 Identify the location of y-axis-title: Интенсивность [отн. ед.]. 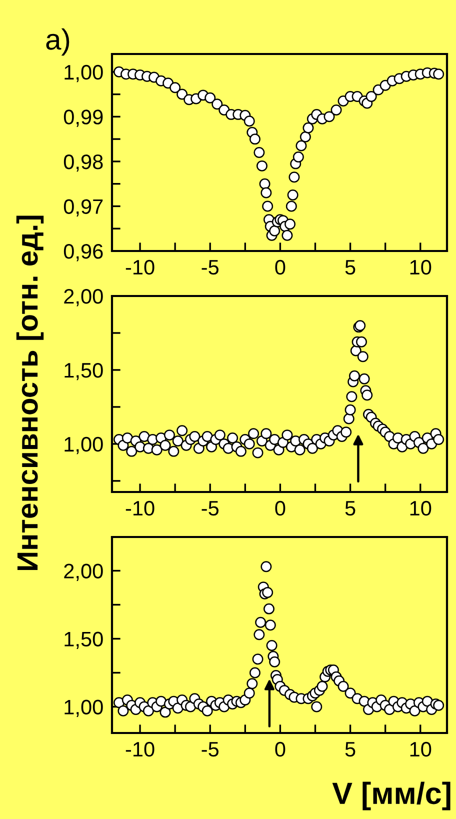
(30, 393).